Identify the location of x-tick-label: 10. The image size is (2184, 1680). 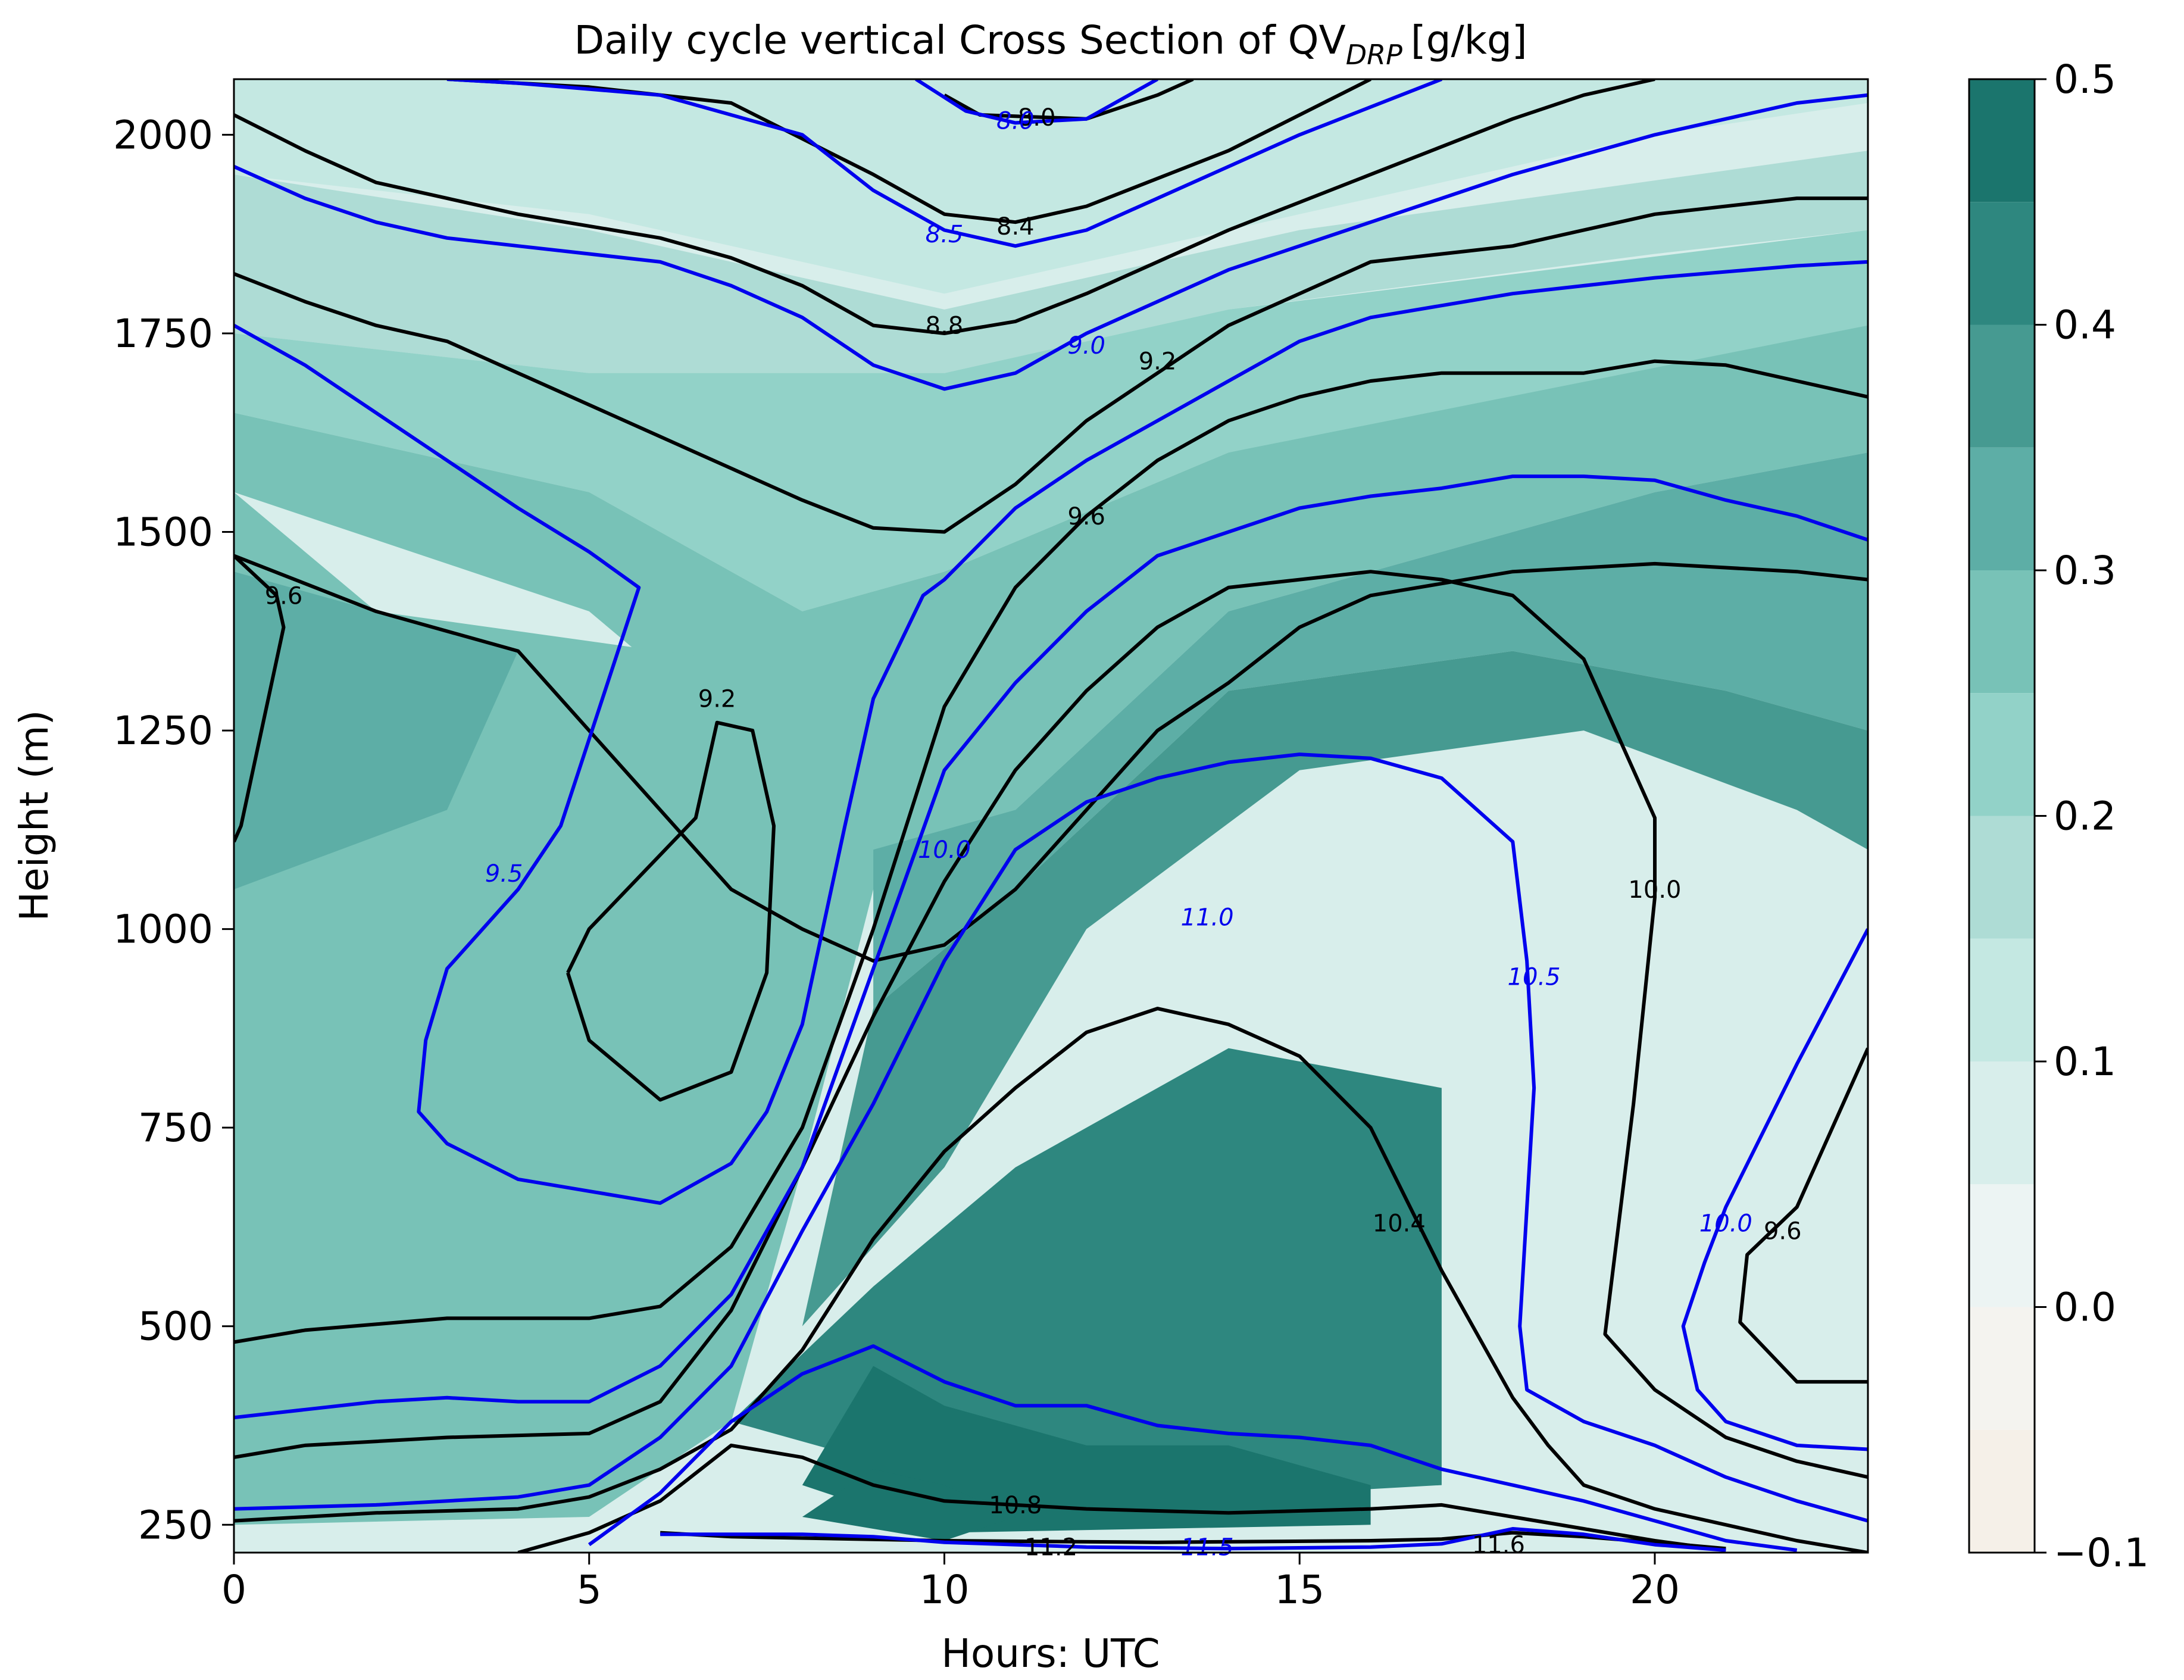
(944, 1590).